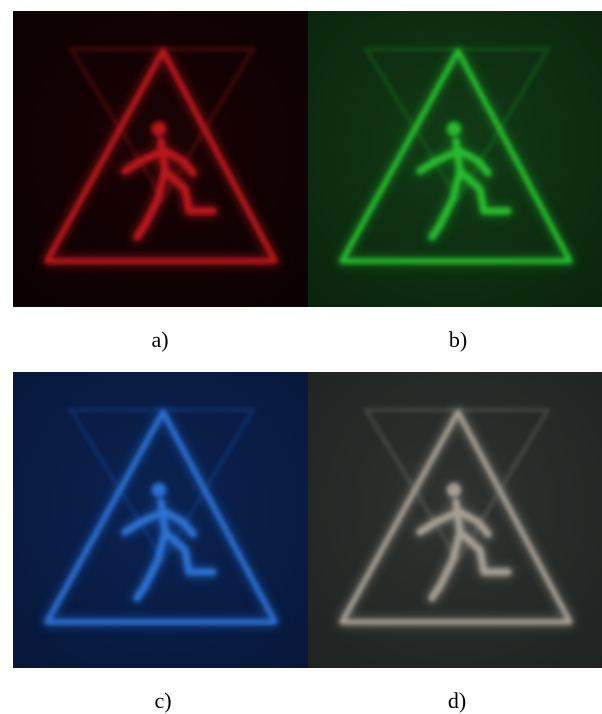 The image size is (602, 714). Describe the element at coordinates (163, 700) in the screenshot. I see `caption-c: c)` at that location.